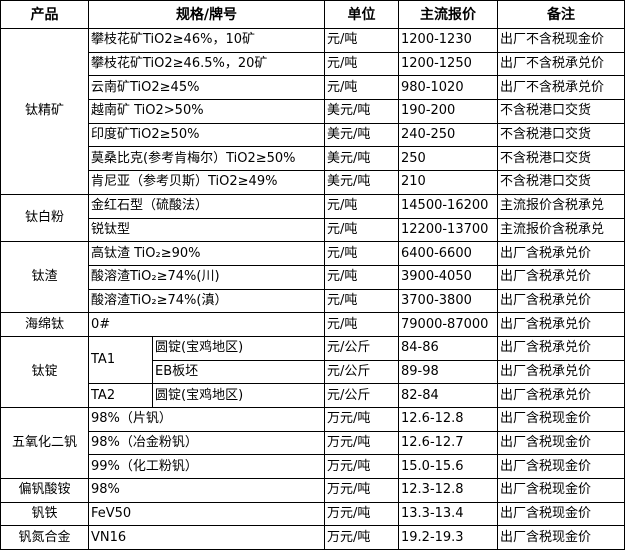 The width and height of the screenshot is (625, 553). I want to click on price-cell: 3700-3800, so click(448, 301).